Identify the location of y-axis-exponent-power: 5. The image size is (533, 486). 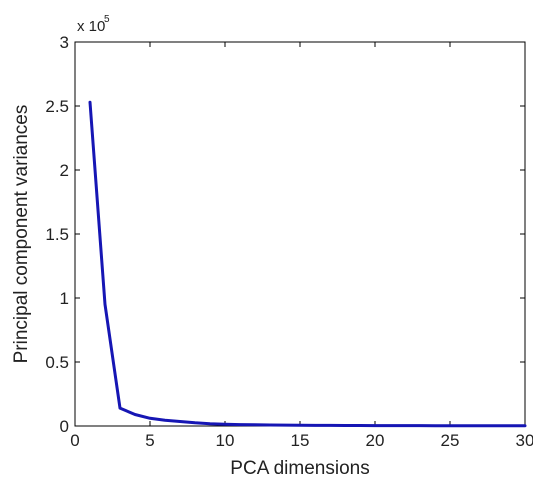
(107, 19).